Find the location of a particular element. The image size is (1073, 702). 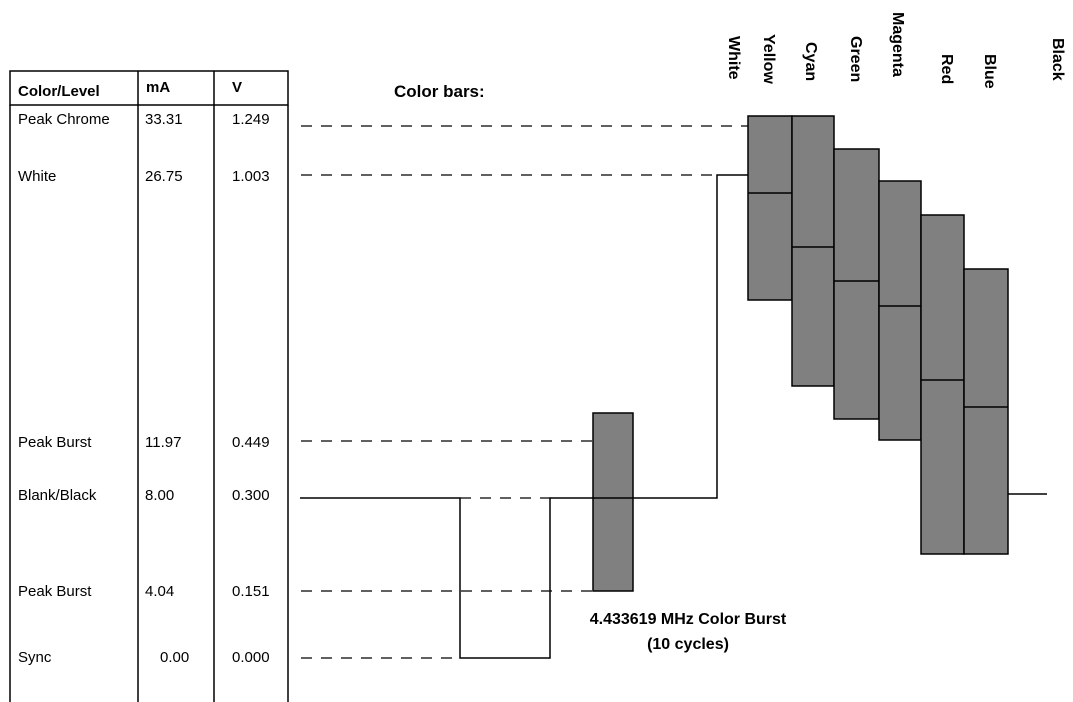

bar-cyan-rect is located at coordinates (813, 251).